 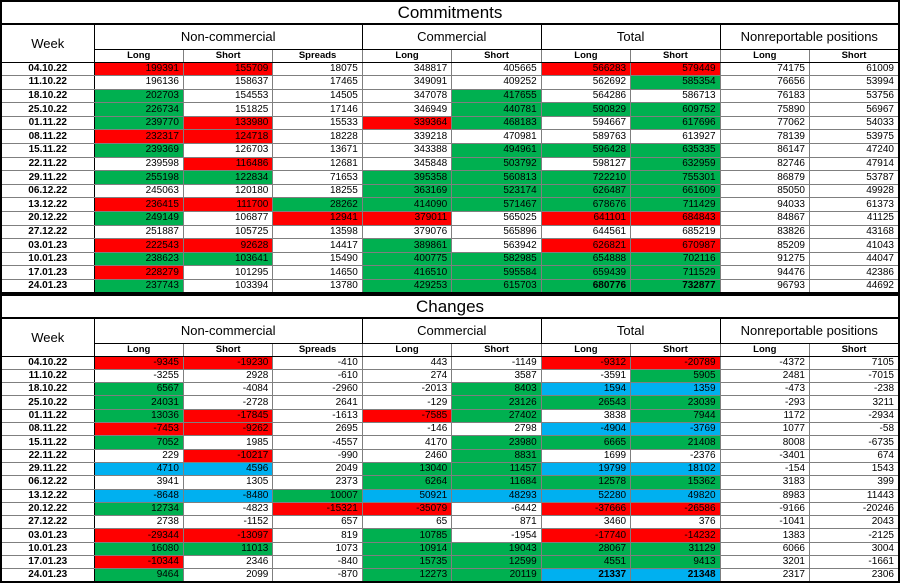 I want to click on value-cell: 82746, so click(x=765, y=164).